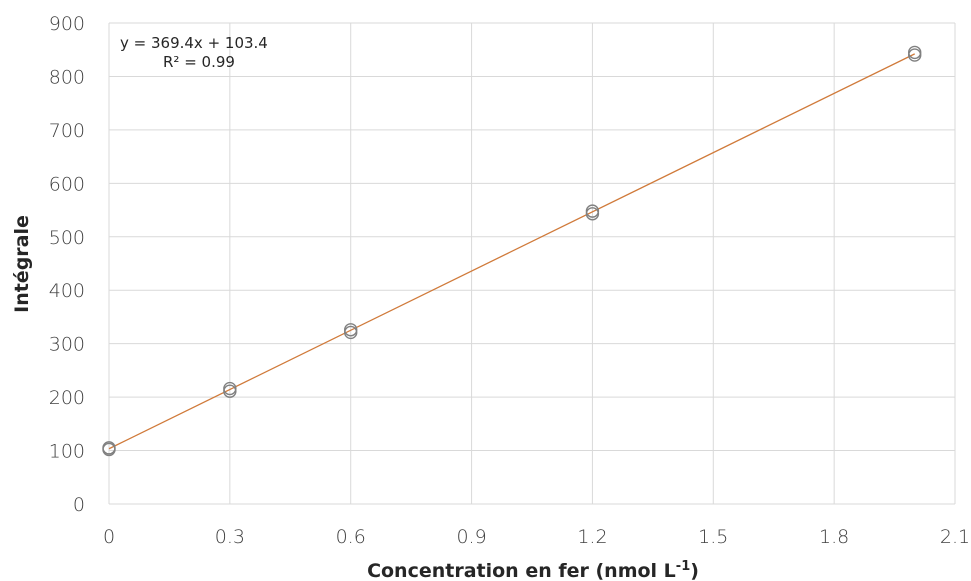  Describe the element at coordinates (521, 570) in the screenshot. I see `x-axis-title-main: Concentration en fer (nmol L` at that location.